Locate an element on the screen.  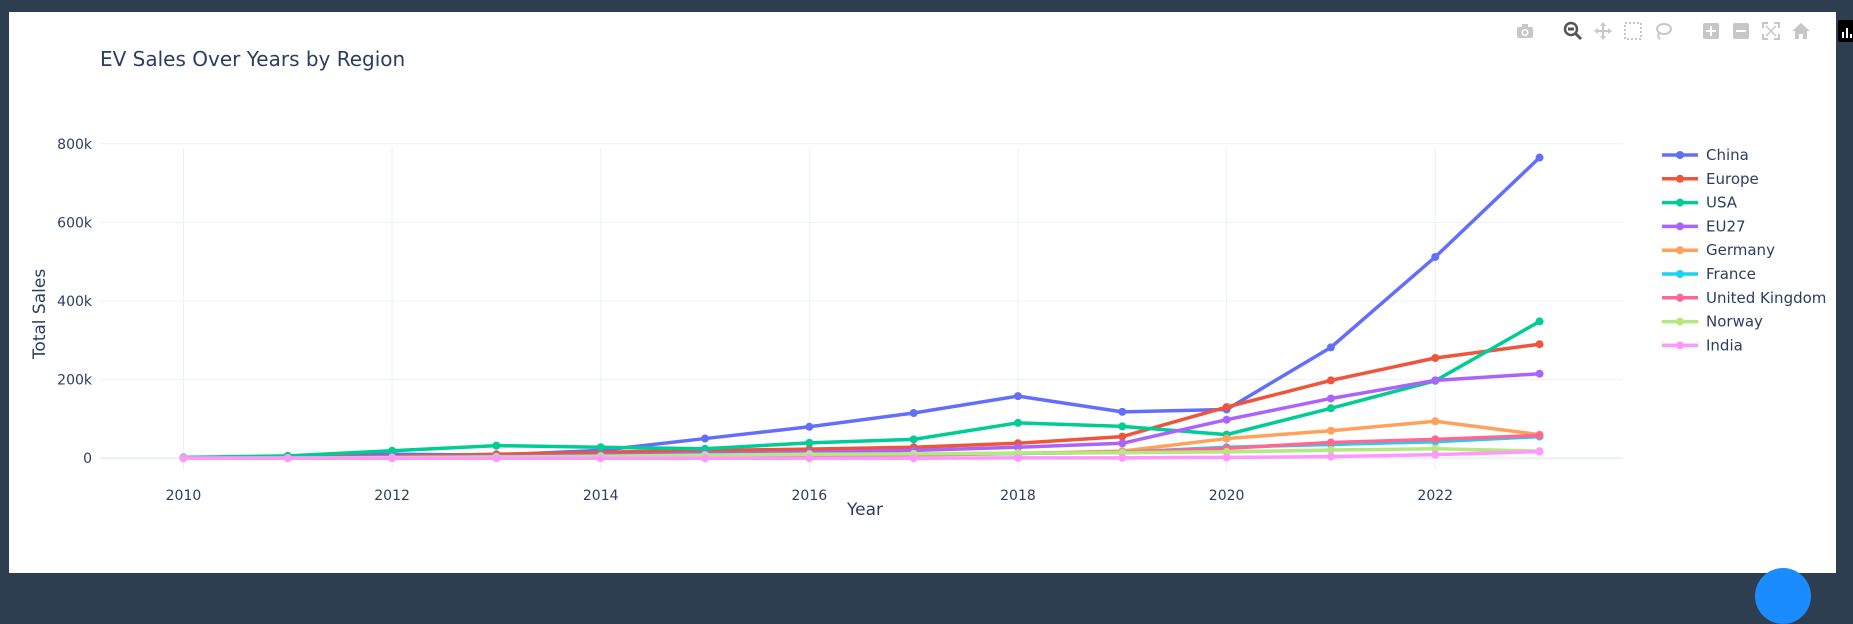
chart-title: EV Sales Over Years by Region is located at coordinates (252, 59).